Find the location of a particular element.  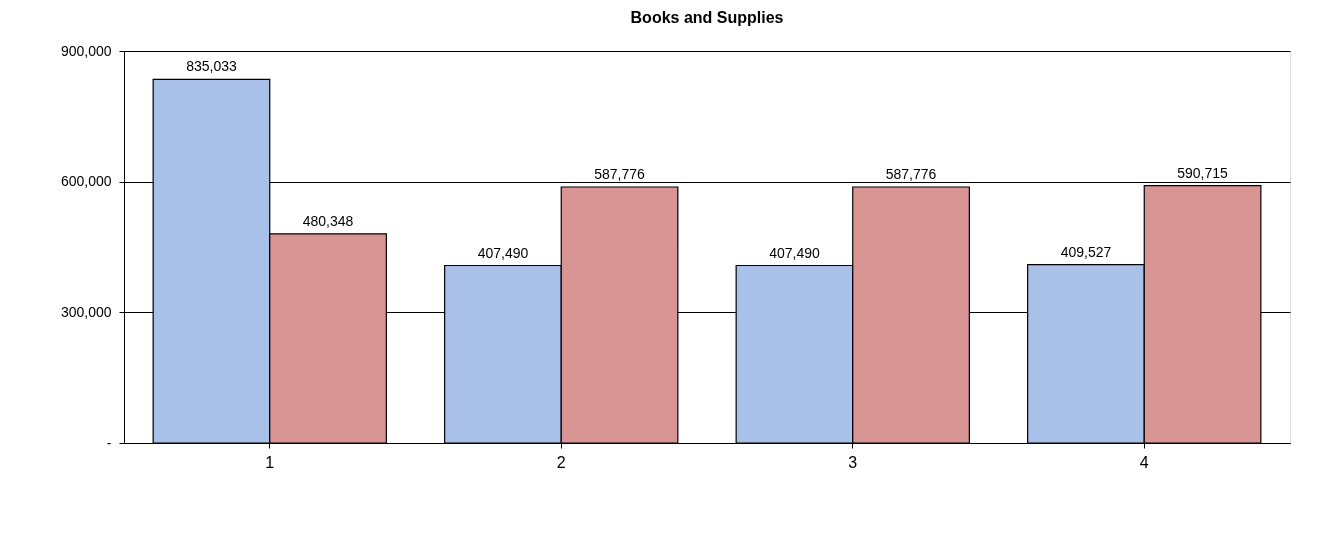

y-tick-label: 300,000 is located at coordinates (86, 311).